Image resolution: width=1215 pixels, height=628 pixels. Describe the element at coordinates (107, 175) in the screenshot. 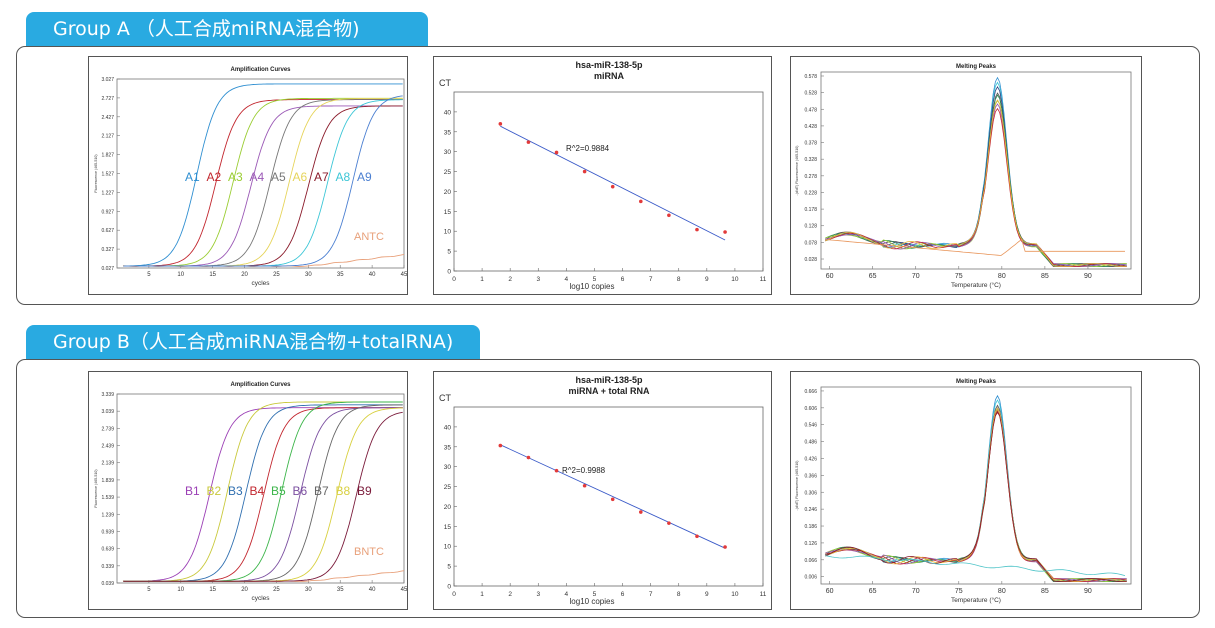

I see `y-tick-label: 1.527` at that location.